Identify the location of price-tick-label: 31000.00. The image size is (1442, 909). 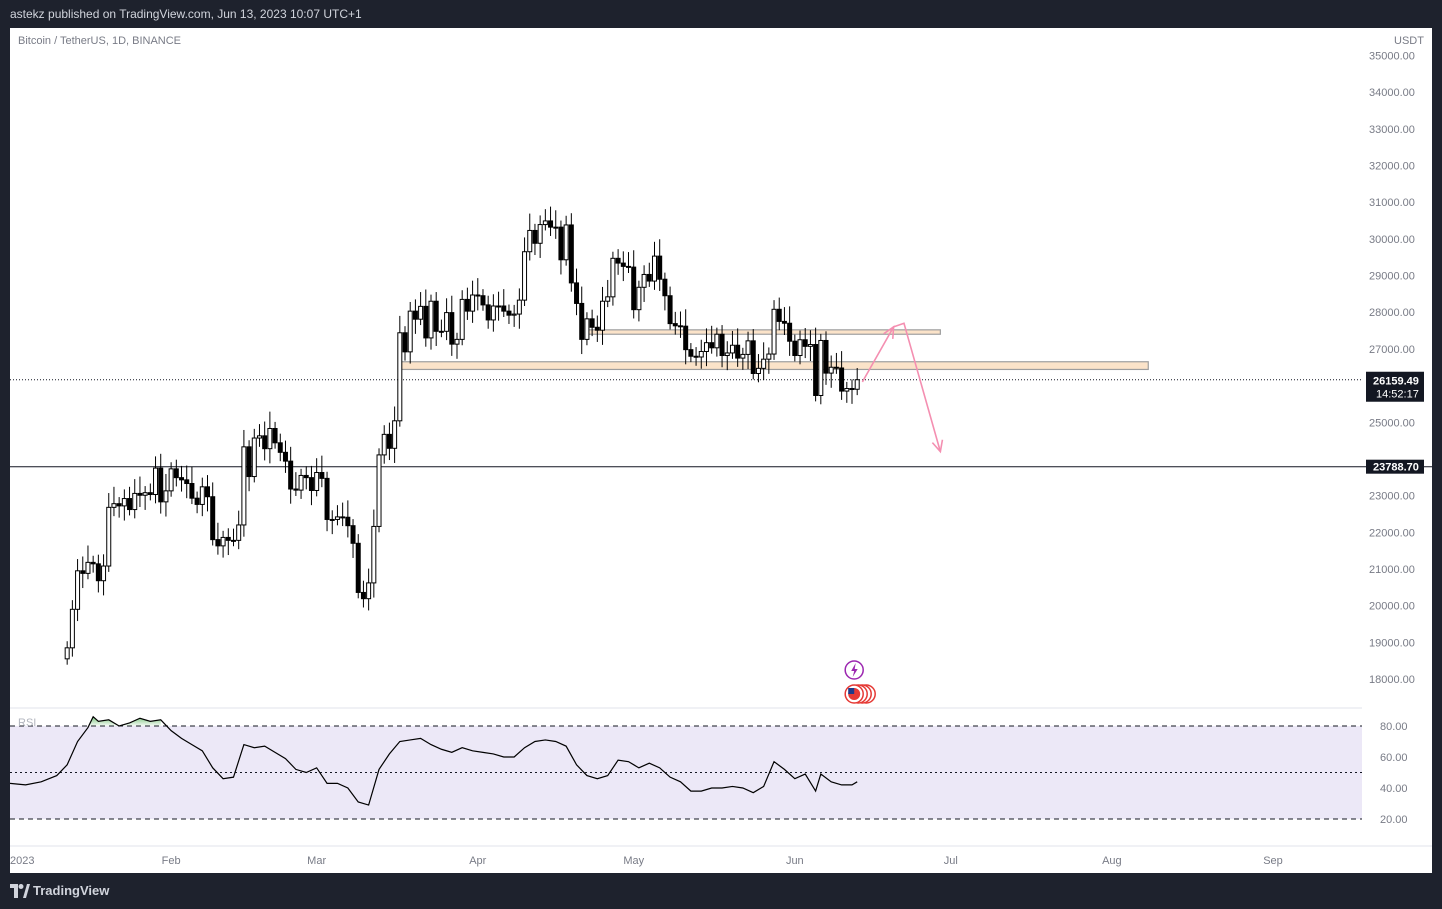
(1392, 203).